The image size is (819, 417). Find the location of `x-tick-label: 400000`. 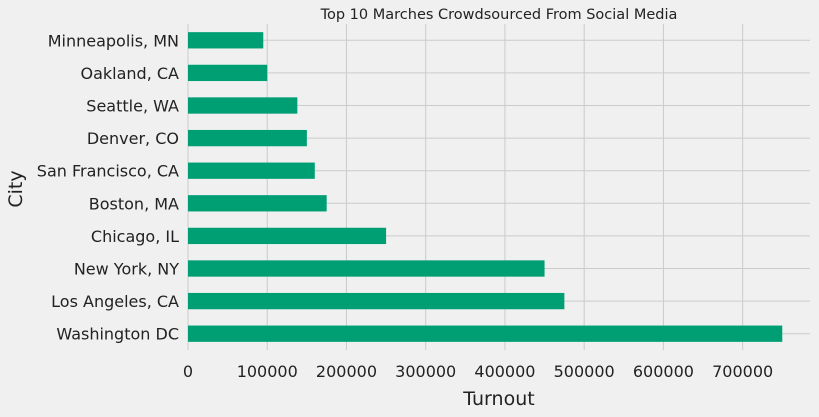

x-tick-label: 400000 is located at coordinates (504, 371).